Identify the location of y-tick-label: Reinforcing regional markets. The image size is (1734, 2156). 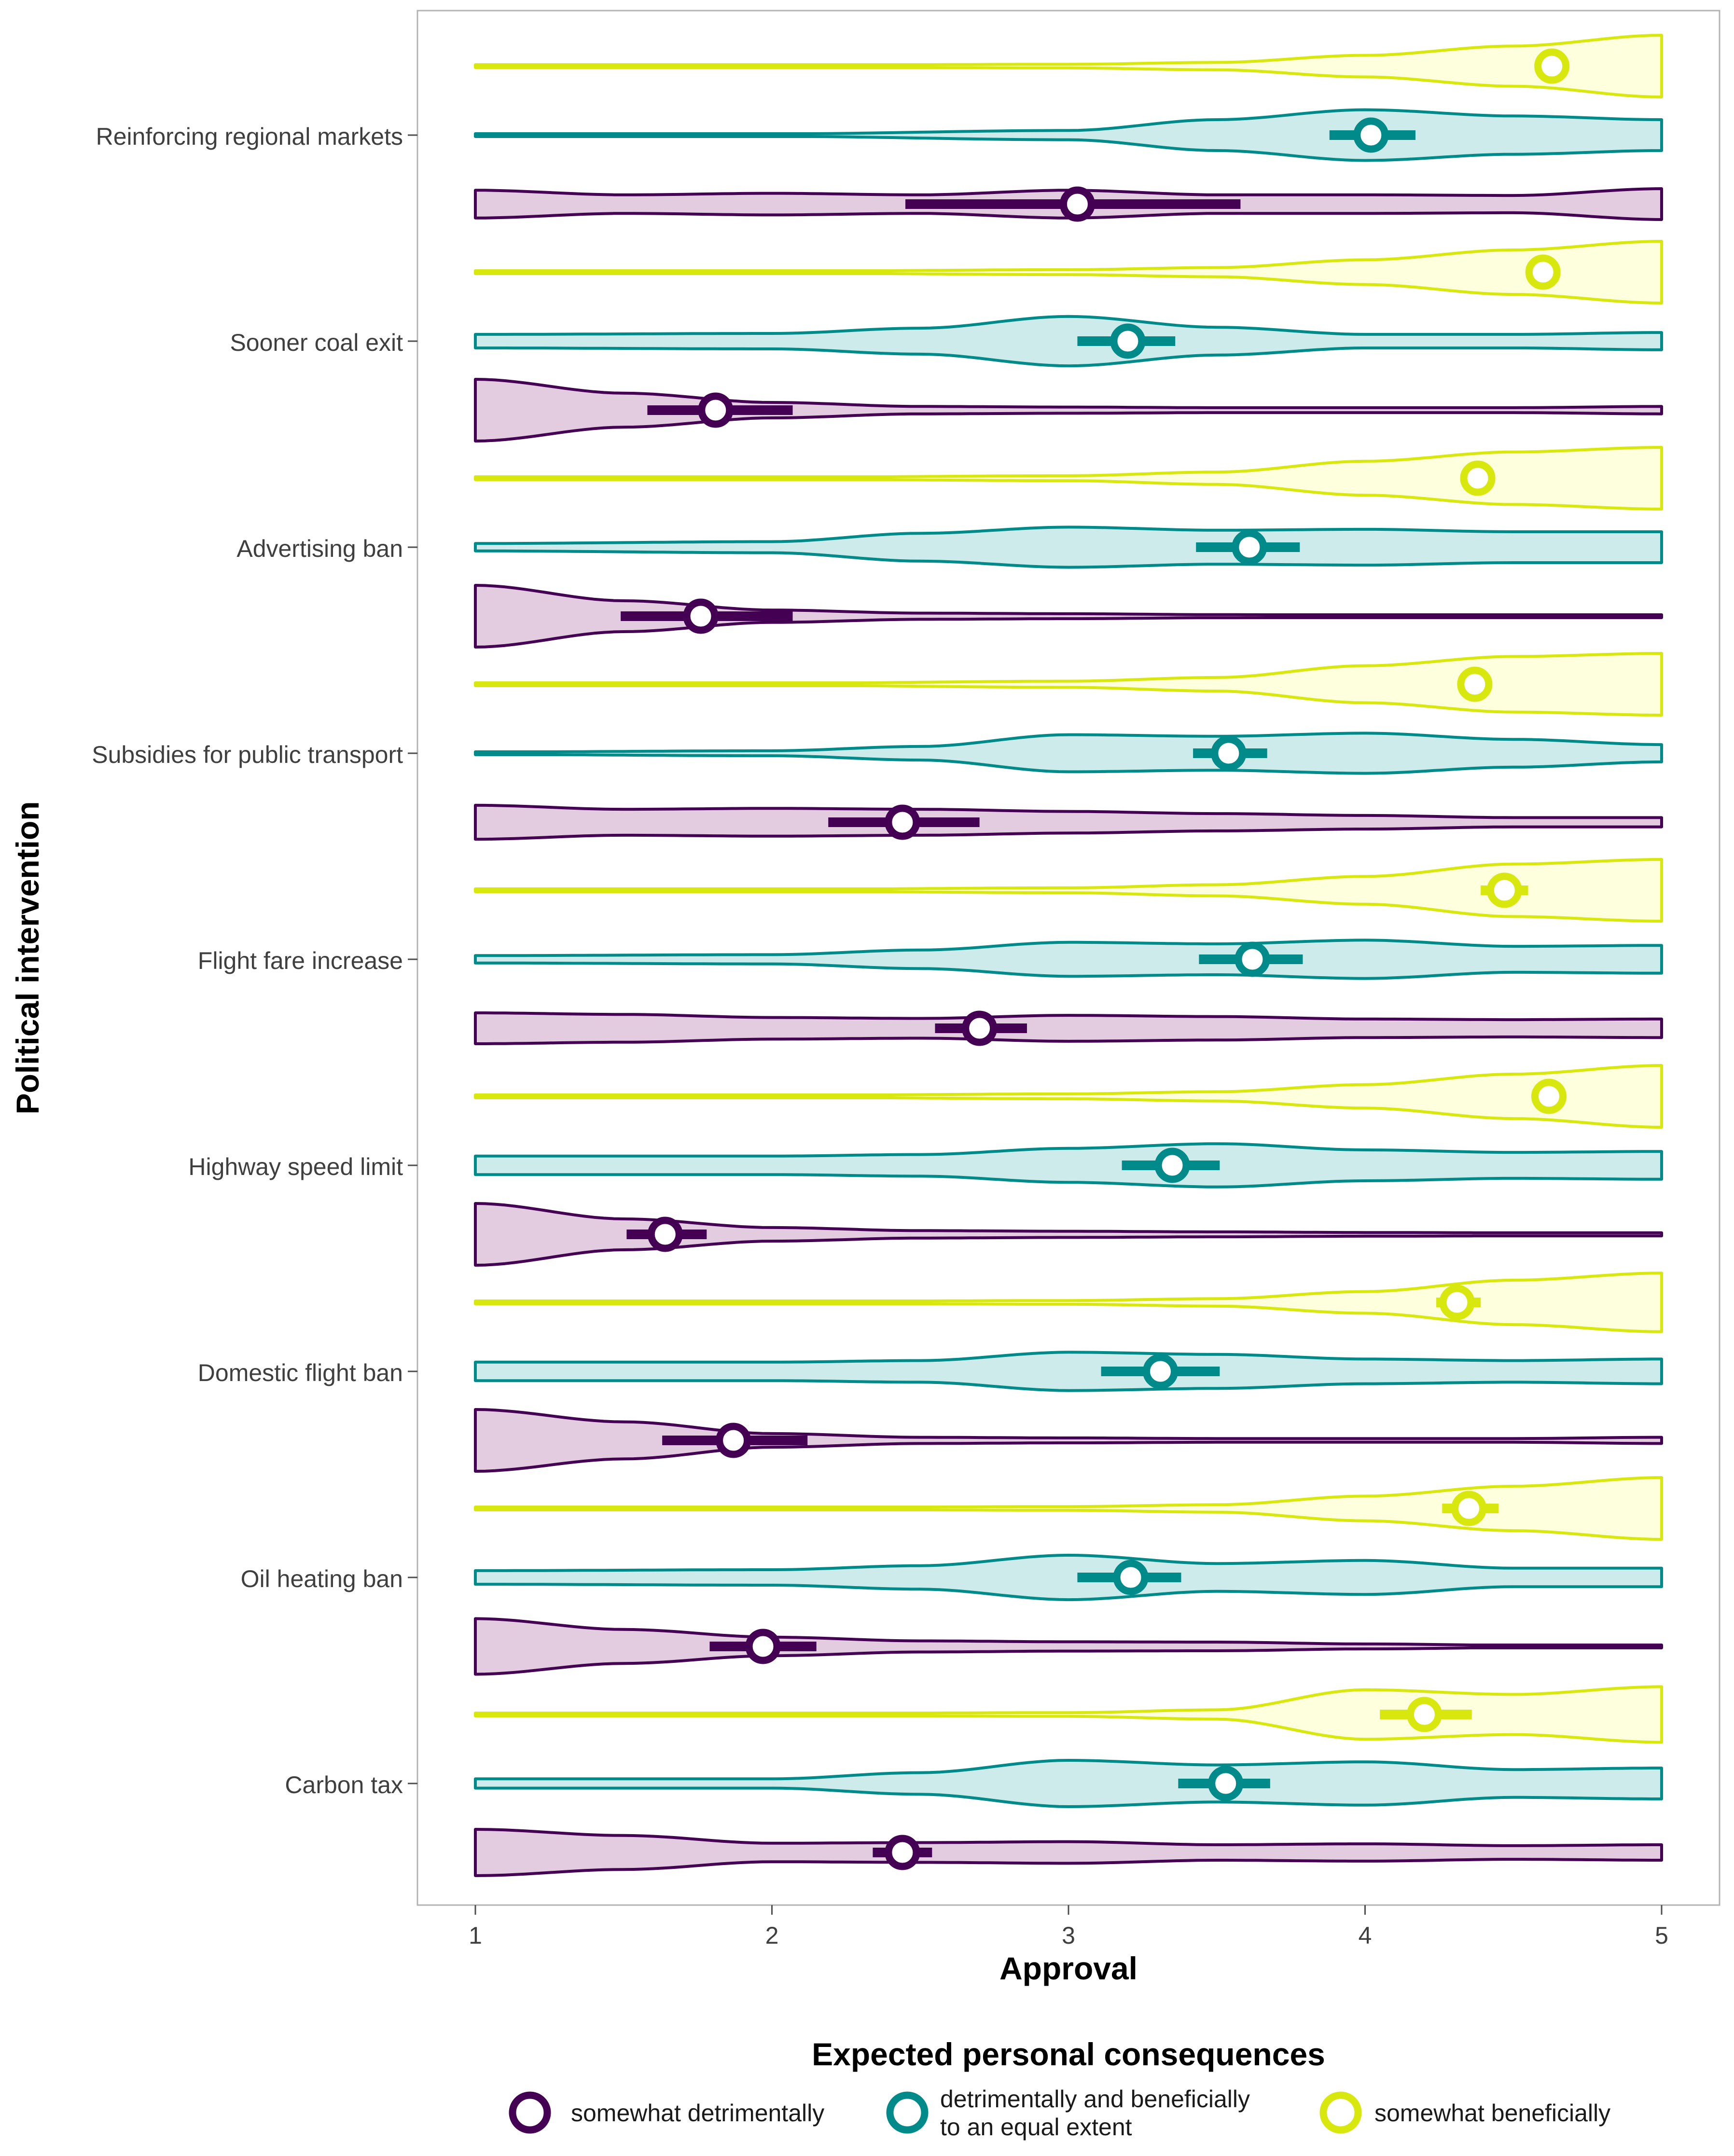
(249, 136).